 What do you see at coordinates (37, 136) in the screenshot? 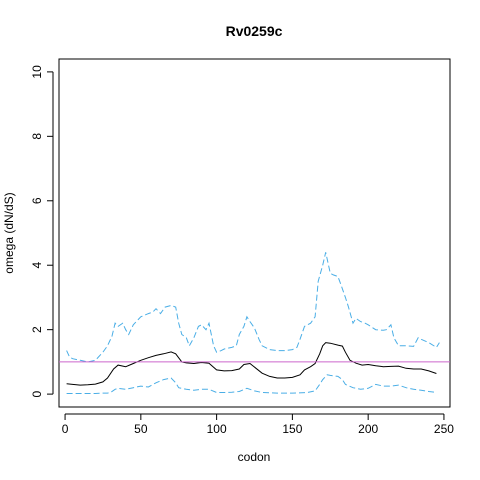
I see `y-tick-label: 8` at bounding box center [37, 136].